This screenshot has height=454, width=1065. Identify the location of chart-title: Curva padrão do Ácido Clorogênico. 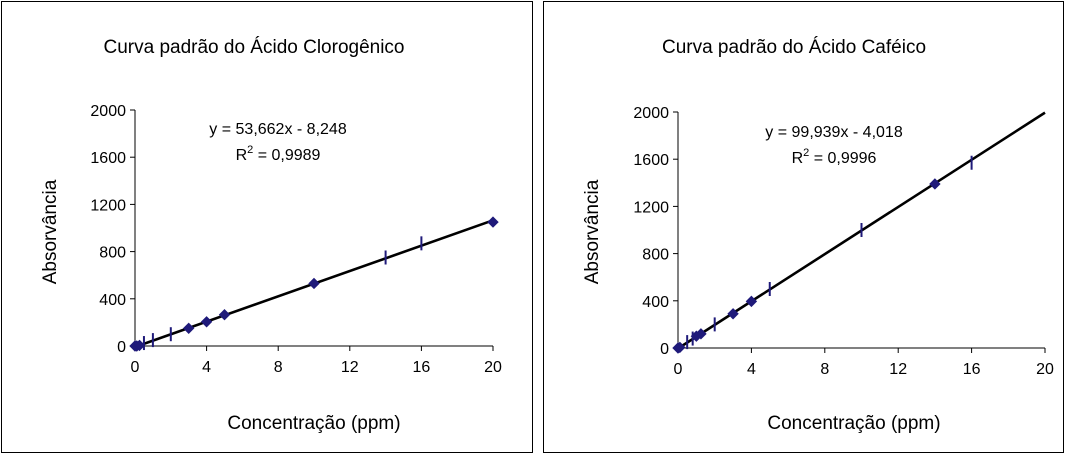
(253, 47).